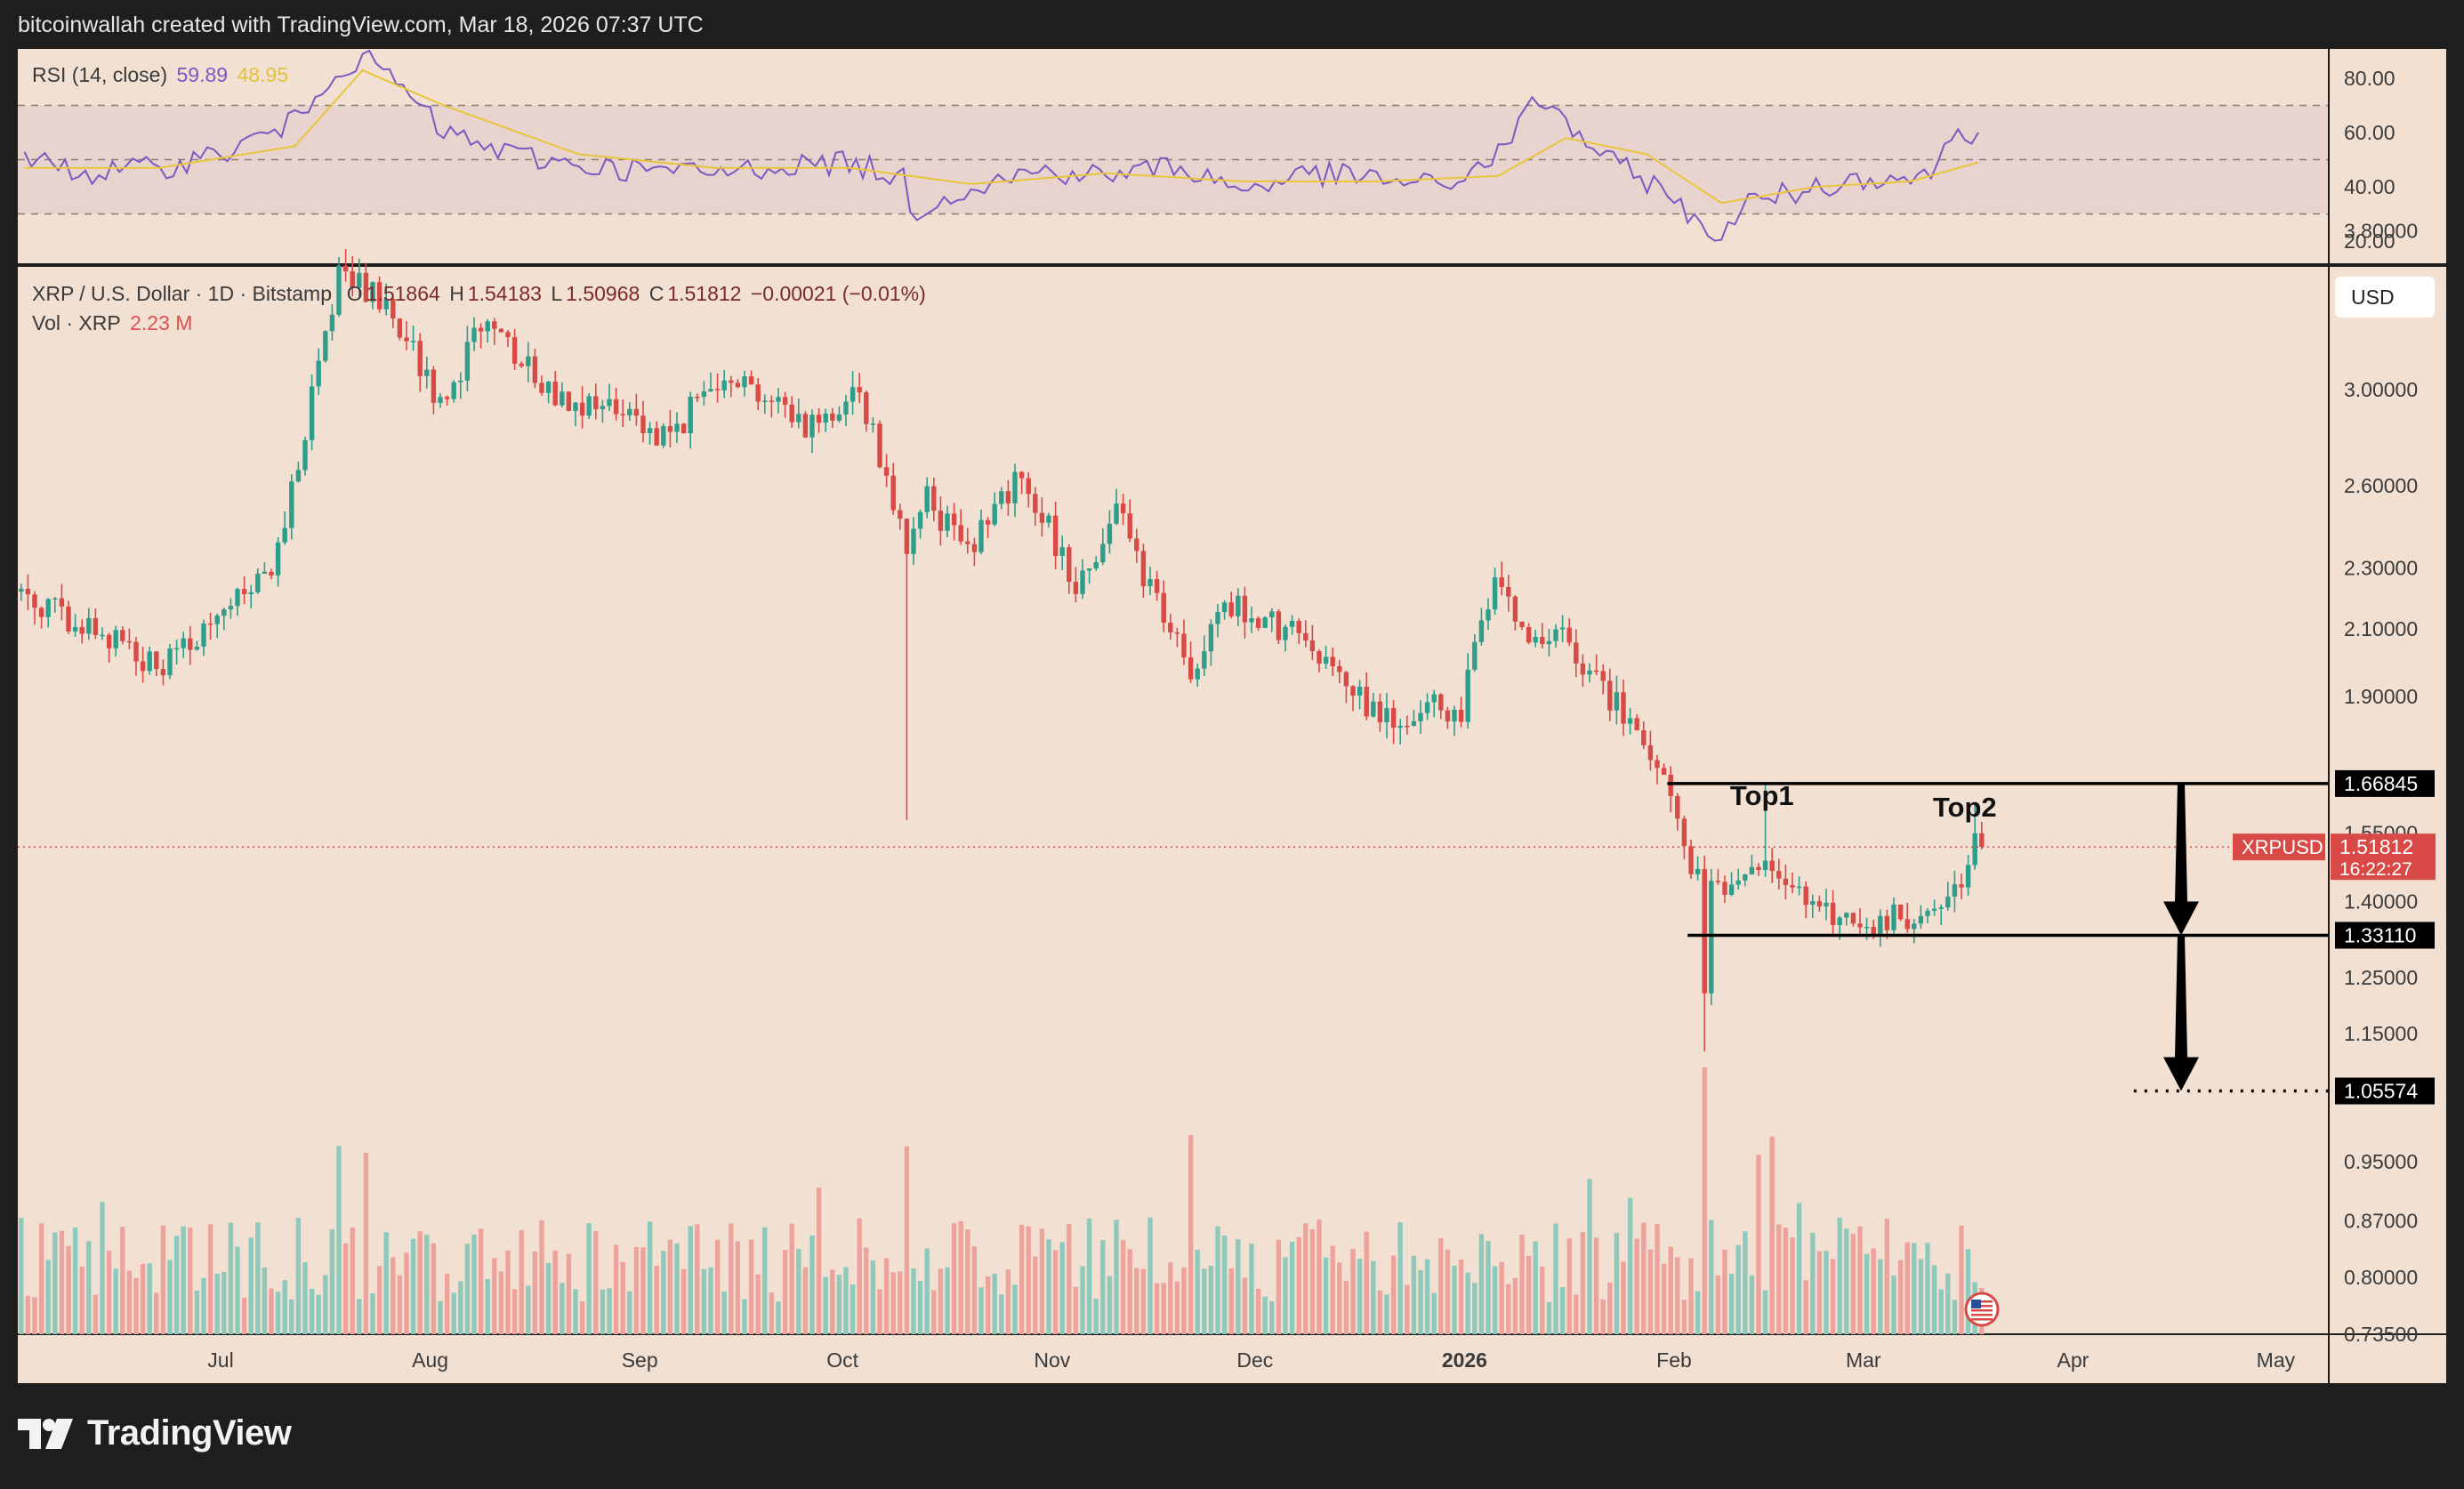 The width and height of the screenshot is (2464, 1489). Describe the element at coordinates (2370, 186) in the screenshot. I see `rsi-axis-label: 40.00` at that location.